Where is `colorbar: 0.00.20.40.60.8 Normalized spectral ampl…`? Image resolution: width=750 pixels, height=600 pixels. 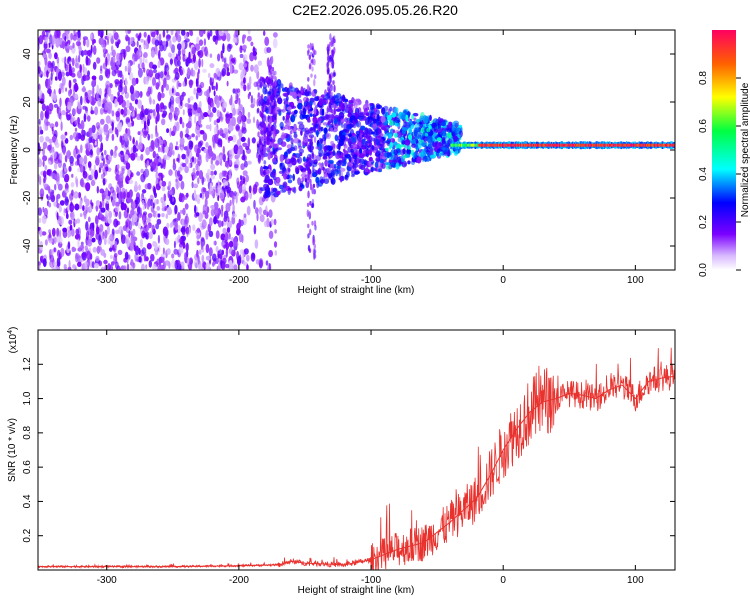 colorbar: 0.00.20.40.60.8 Normalized spectral ampl… is located at coordinates (724, 153).